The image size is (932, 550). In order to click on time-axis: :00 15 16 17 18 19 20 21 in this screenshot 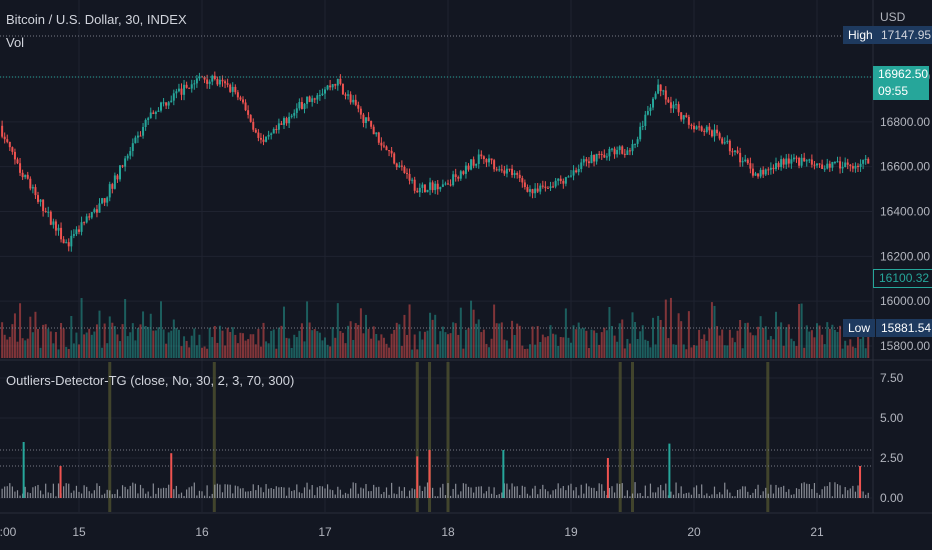, I will do `click(412, 532)`.